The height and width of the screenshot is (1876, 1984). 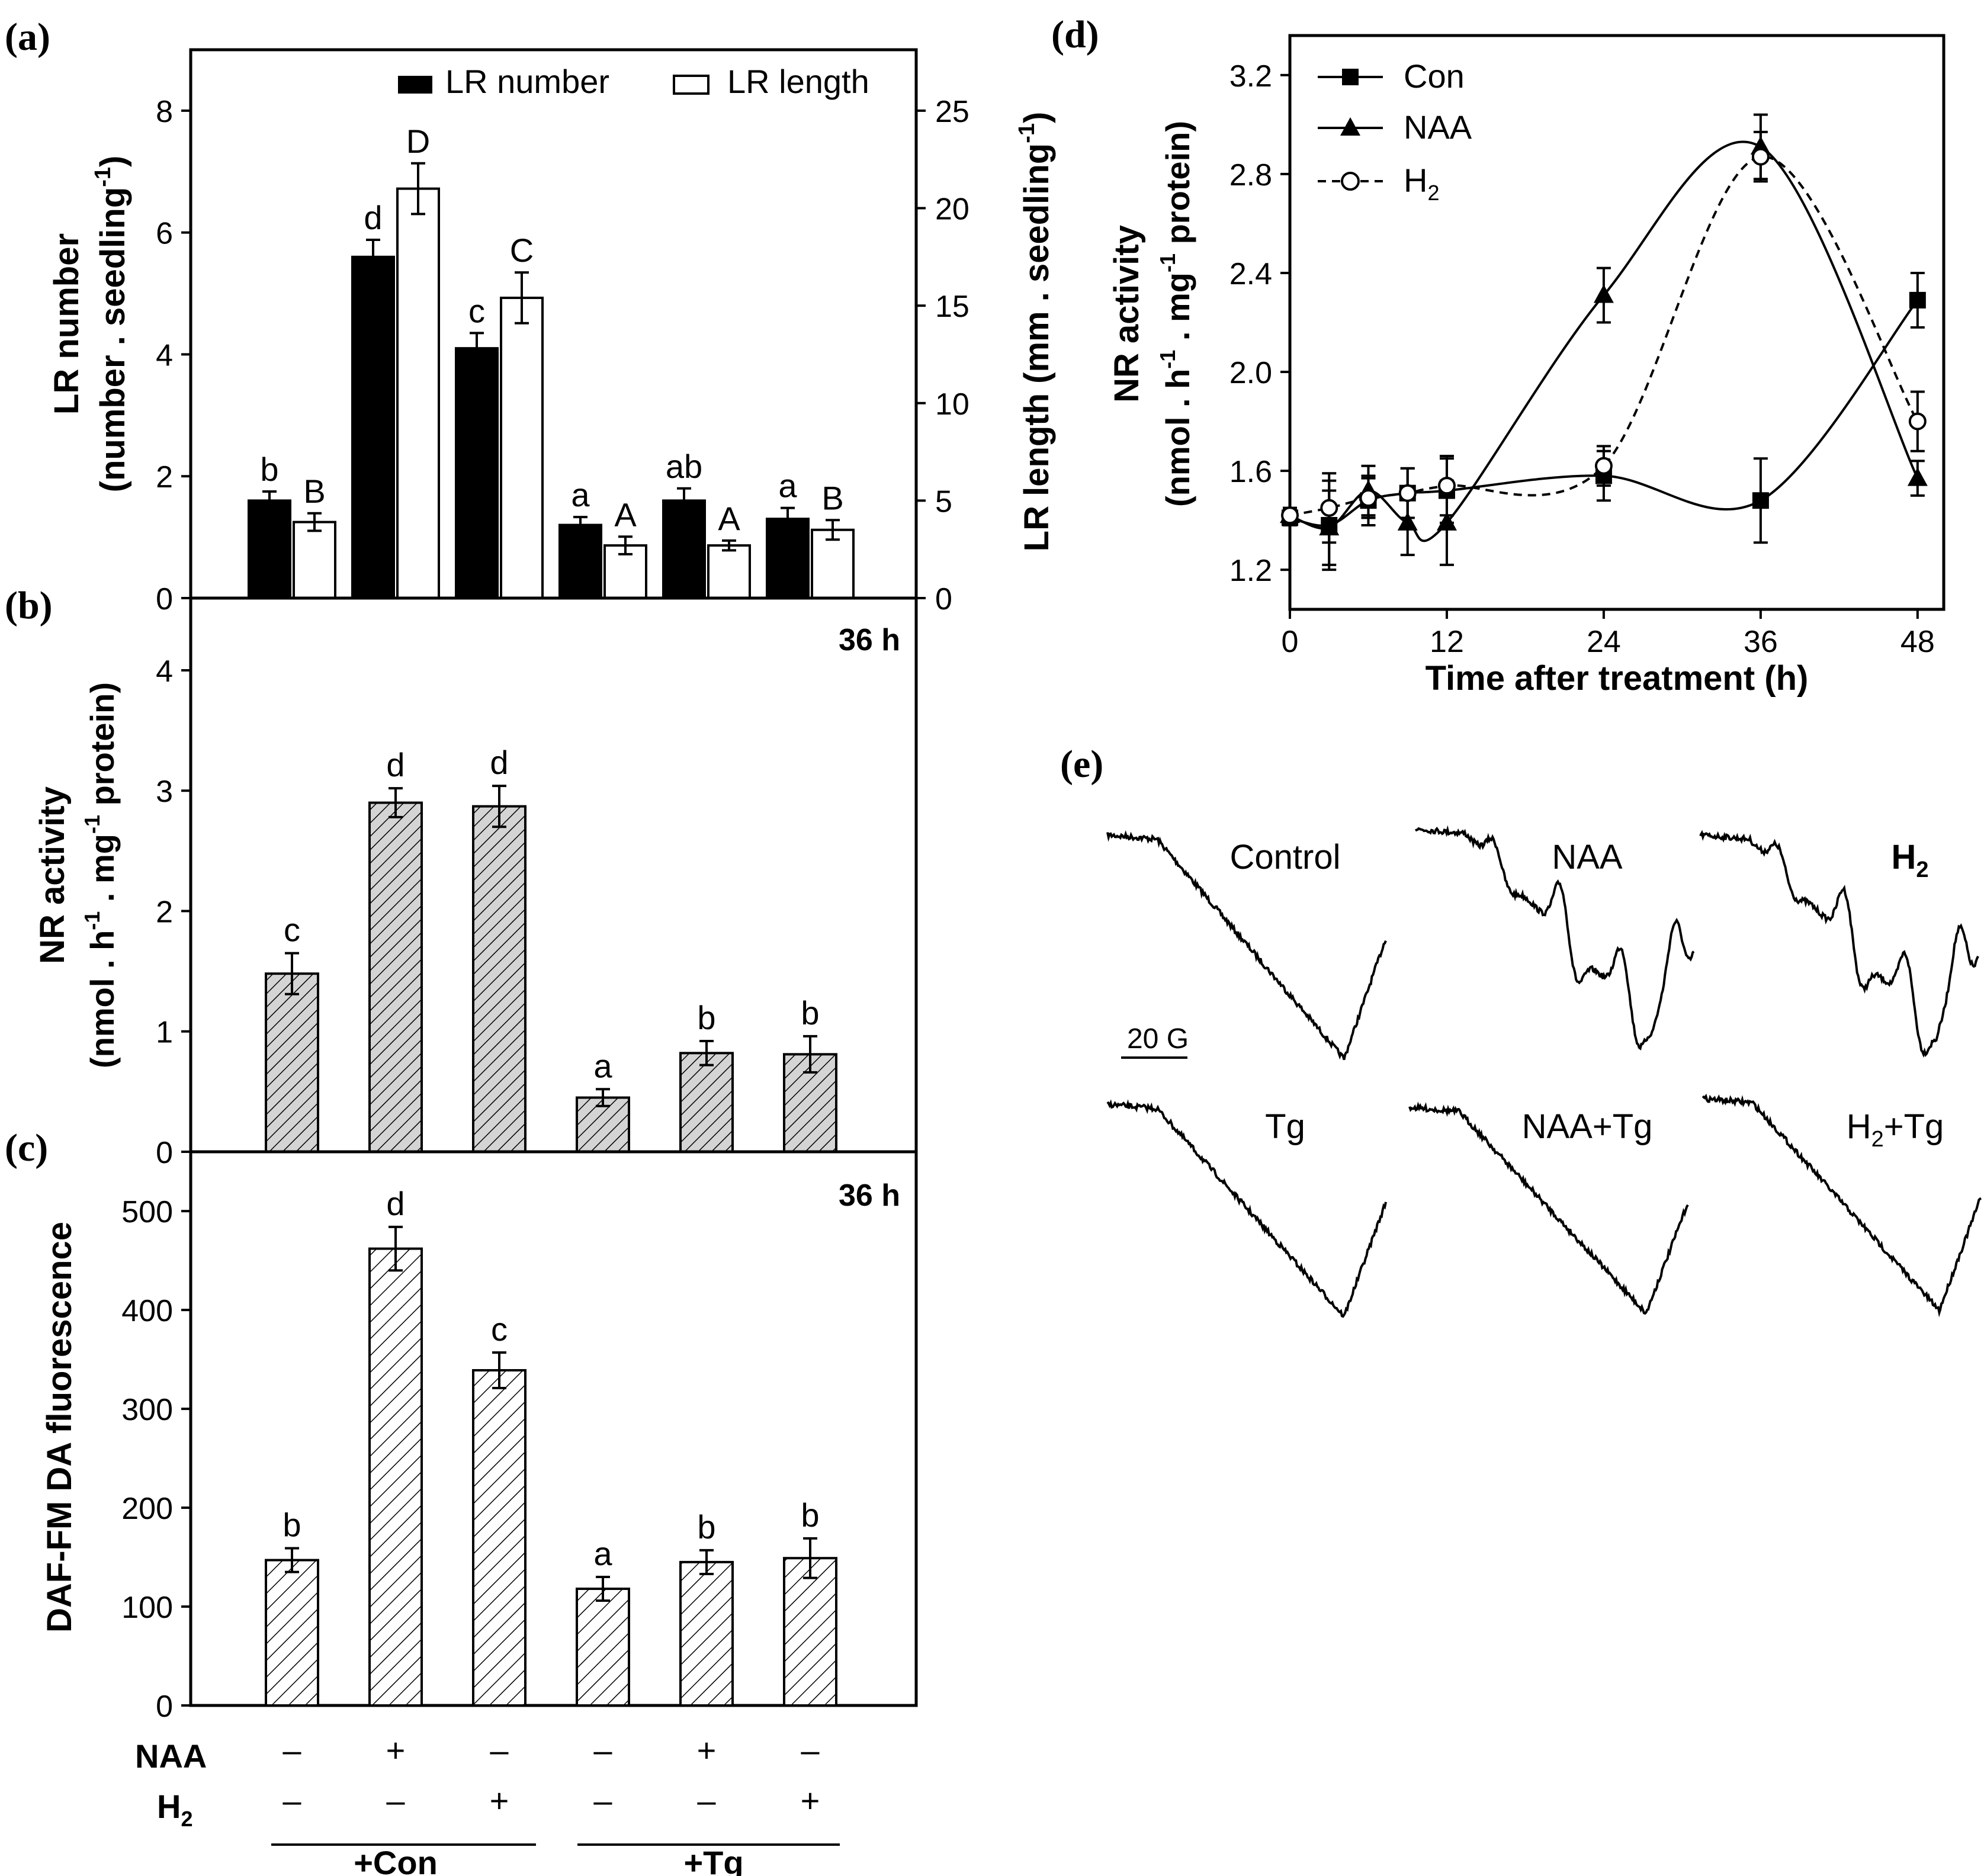 What do you see at coordinates (164, 1153) in the screenshot?
I see `nr-ytick-label: 0` at bounding box center [164, 1153].